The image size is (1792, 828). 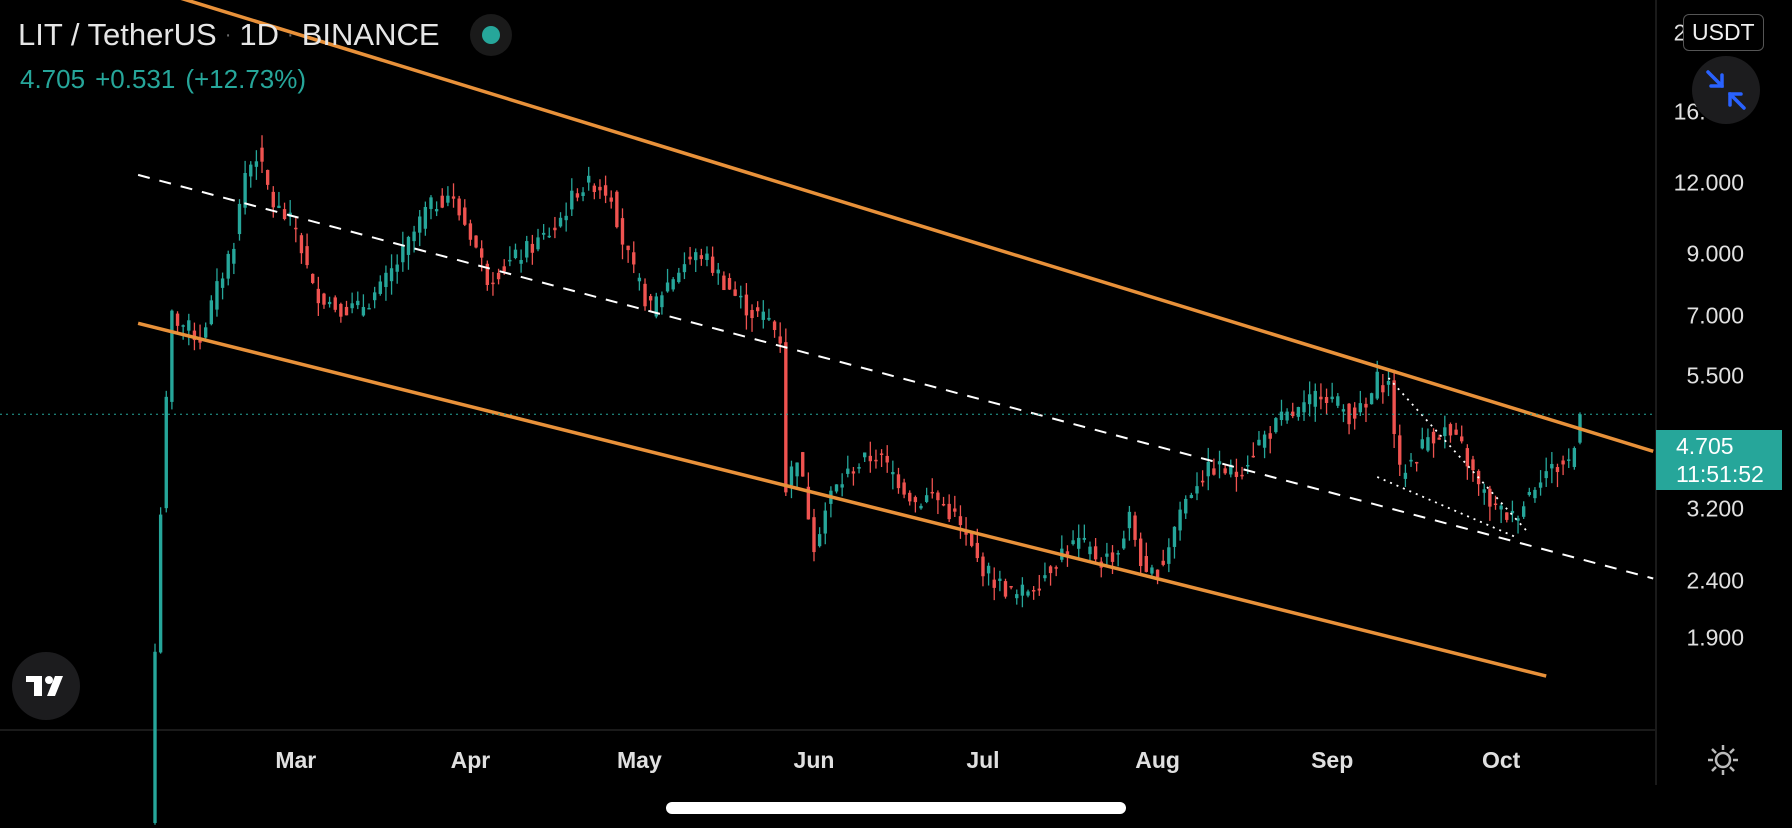 I want to click on collapse-button, so click(x=1726, y=90).